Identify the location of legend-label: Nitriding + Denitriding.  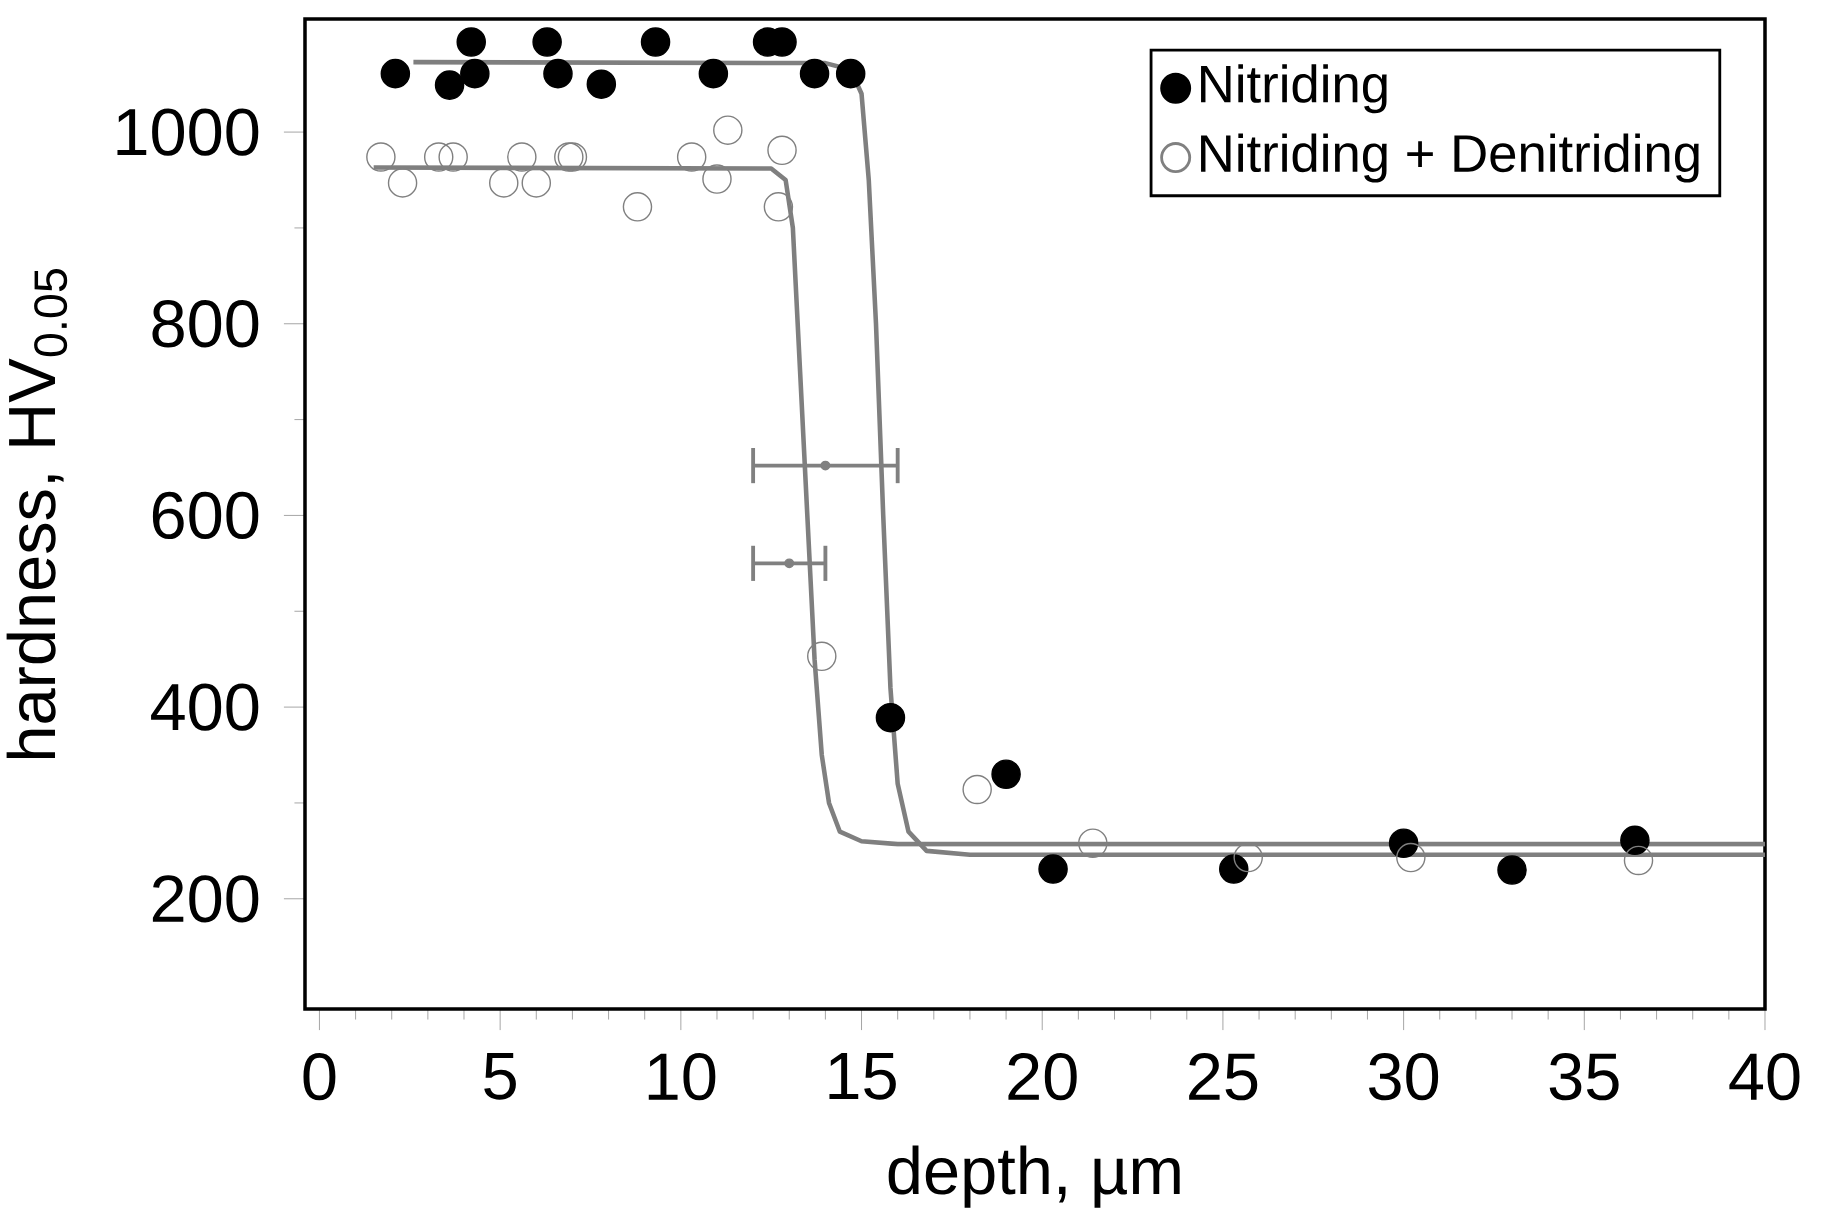
(1450, 158).